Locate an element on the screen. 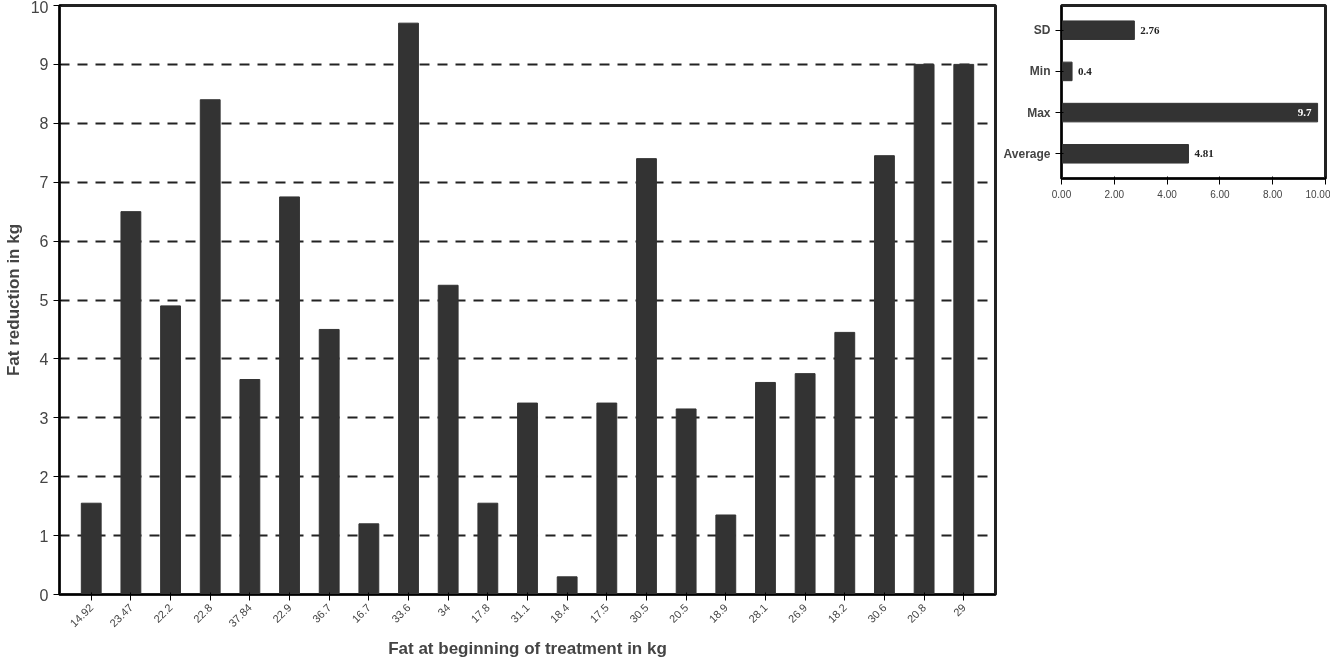 This screenshot has width=1344, height=672. y-tick-label: Average is located at coordinates (1027, 153).